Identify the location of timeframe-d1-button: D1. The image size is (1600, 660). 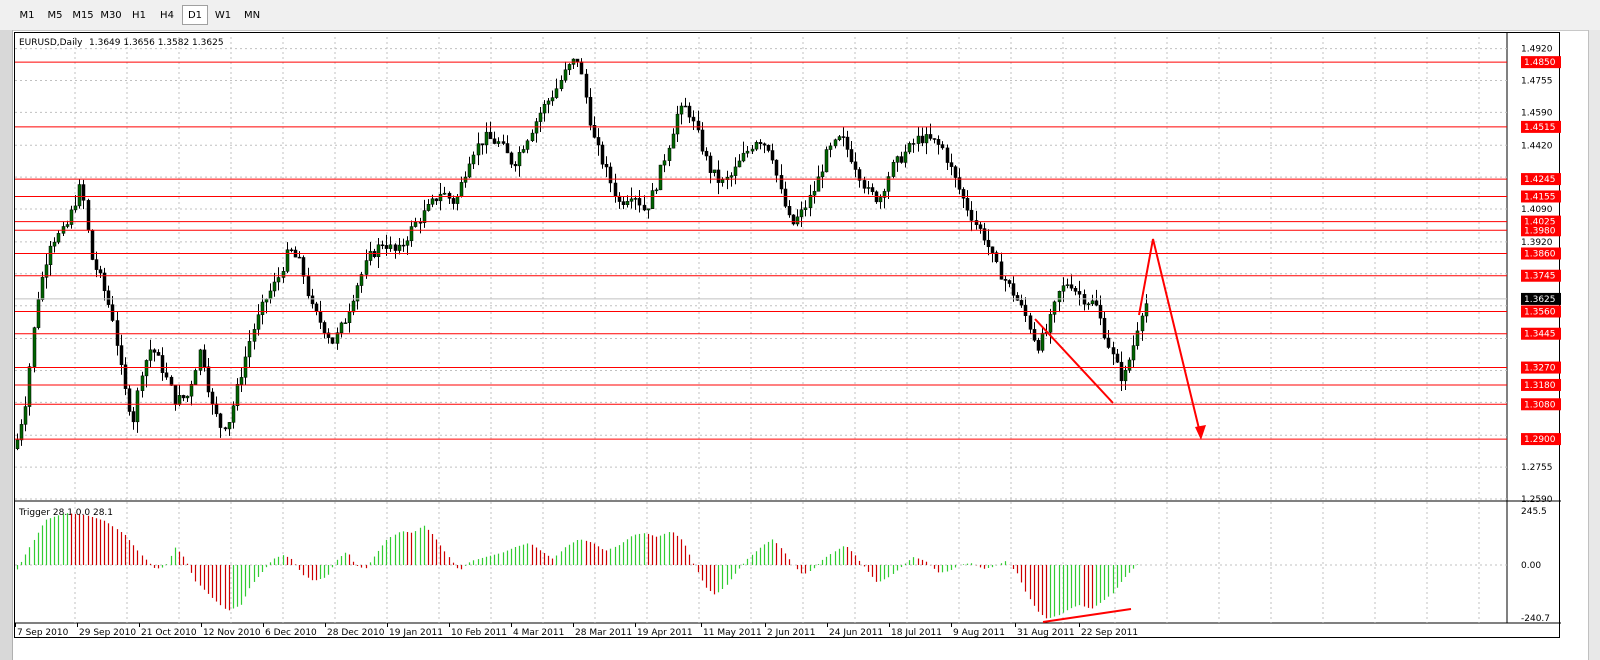
(195, 15).